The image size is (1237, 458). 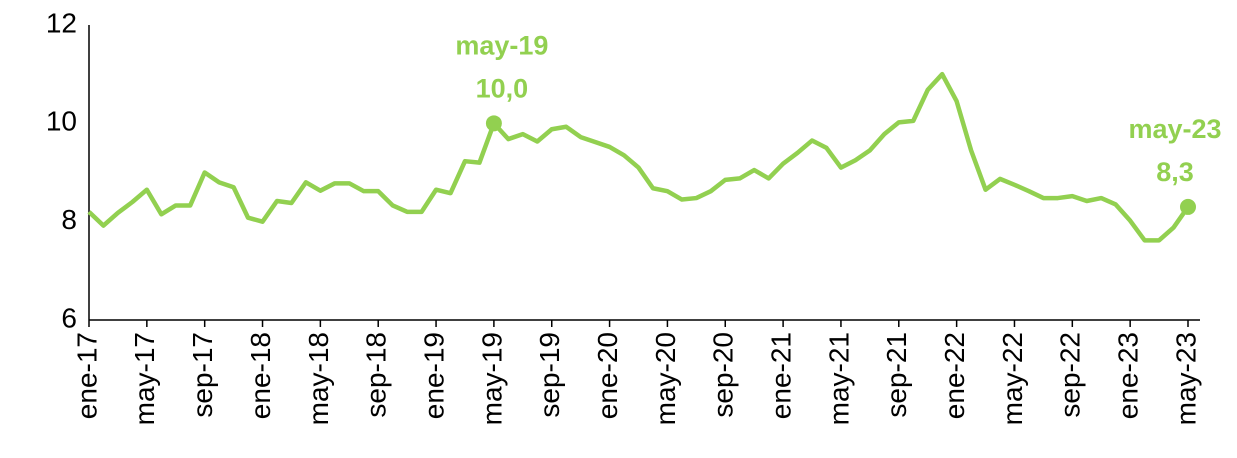 What do you see at coordinates (86, 375) in the screenshot?
I see `x-tick-label: ene-17` at bounding box center [86, 375].